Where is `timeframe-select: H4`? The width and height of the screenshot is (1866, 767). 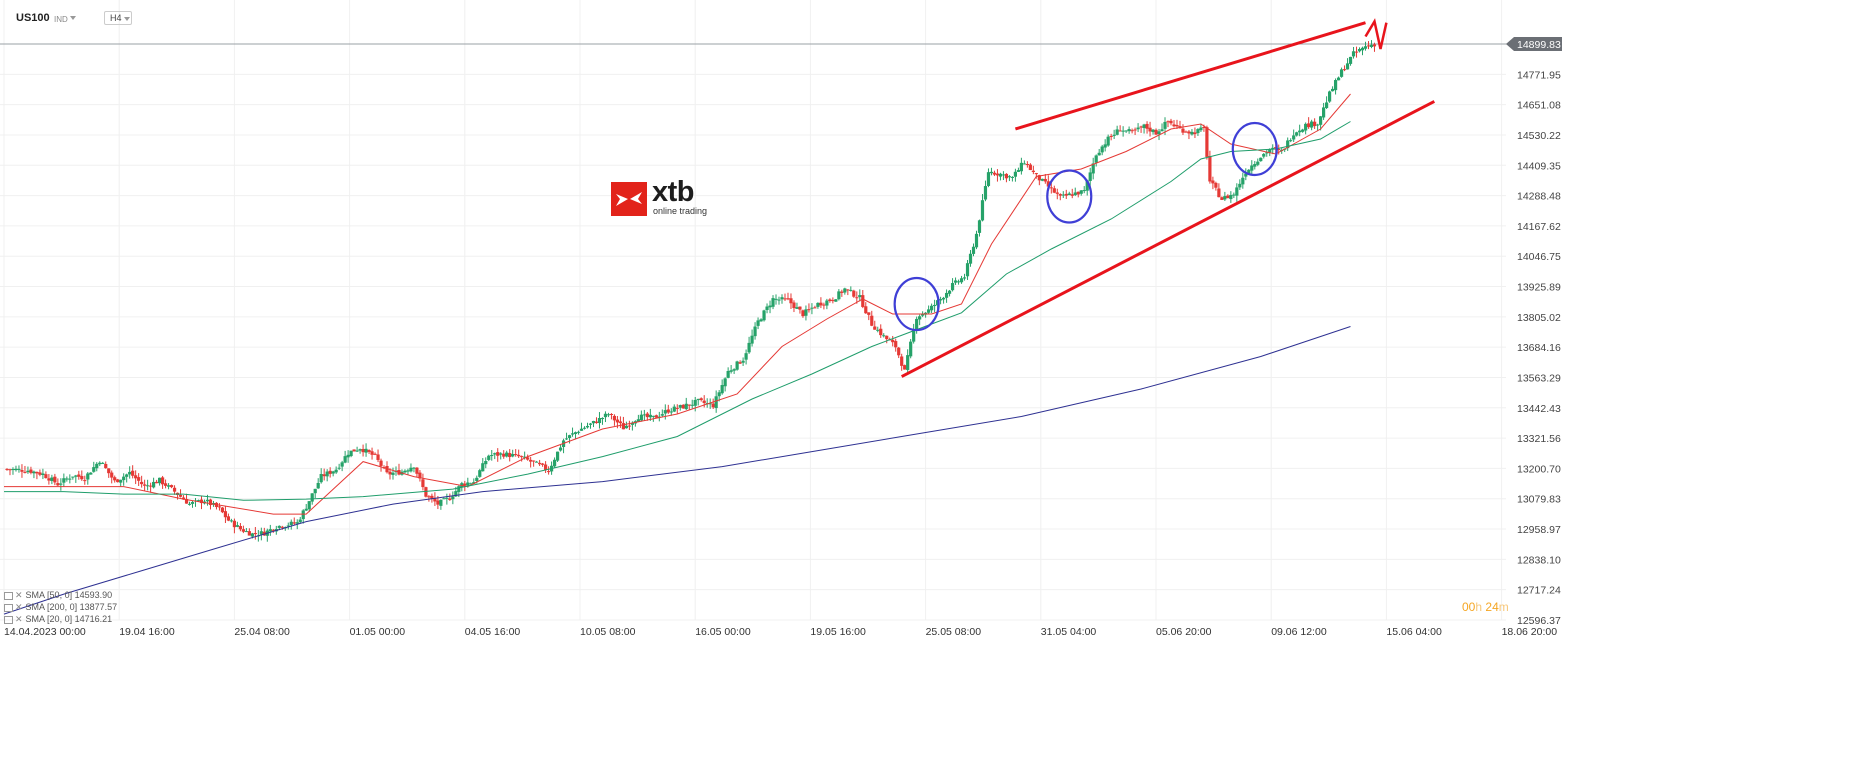
timeframe-select: H4 is located at coordinates (118, 18).